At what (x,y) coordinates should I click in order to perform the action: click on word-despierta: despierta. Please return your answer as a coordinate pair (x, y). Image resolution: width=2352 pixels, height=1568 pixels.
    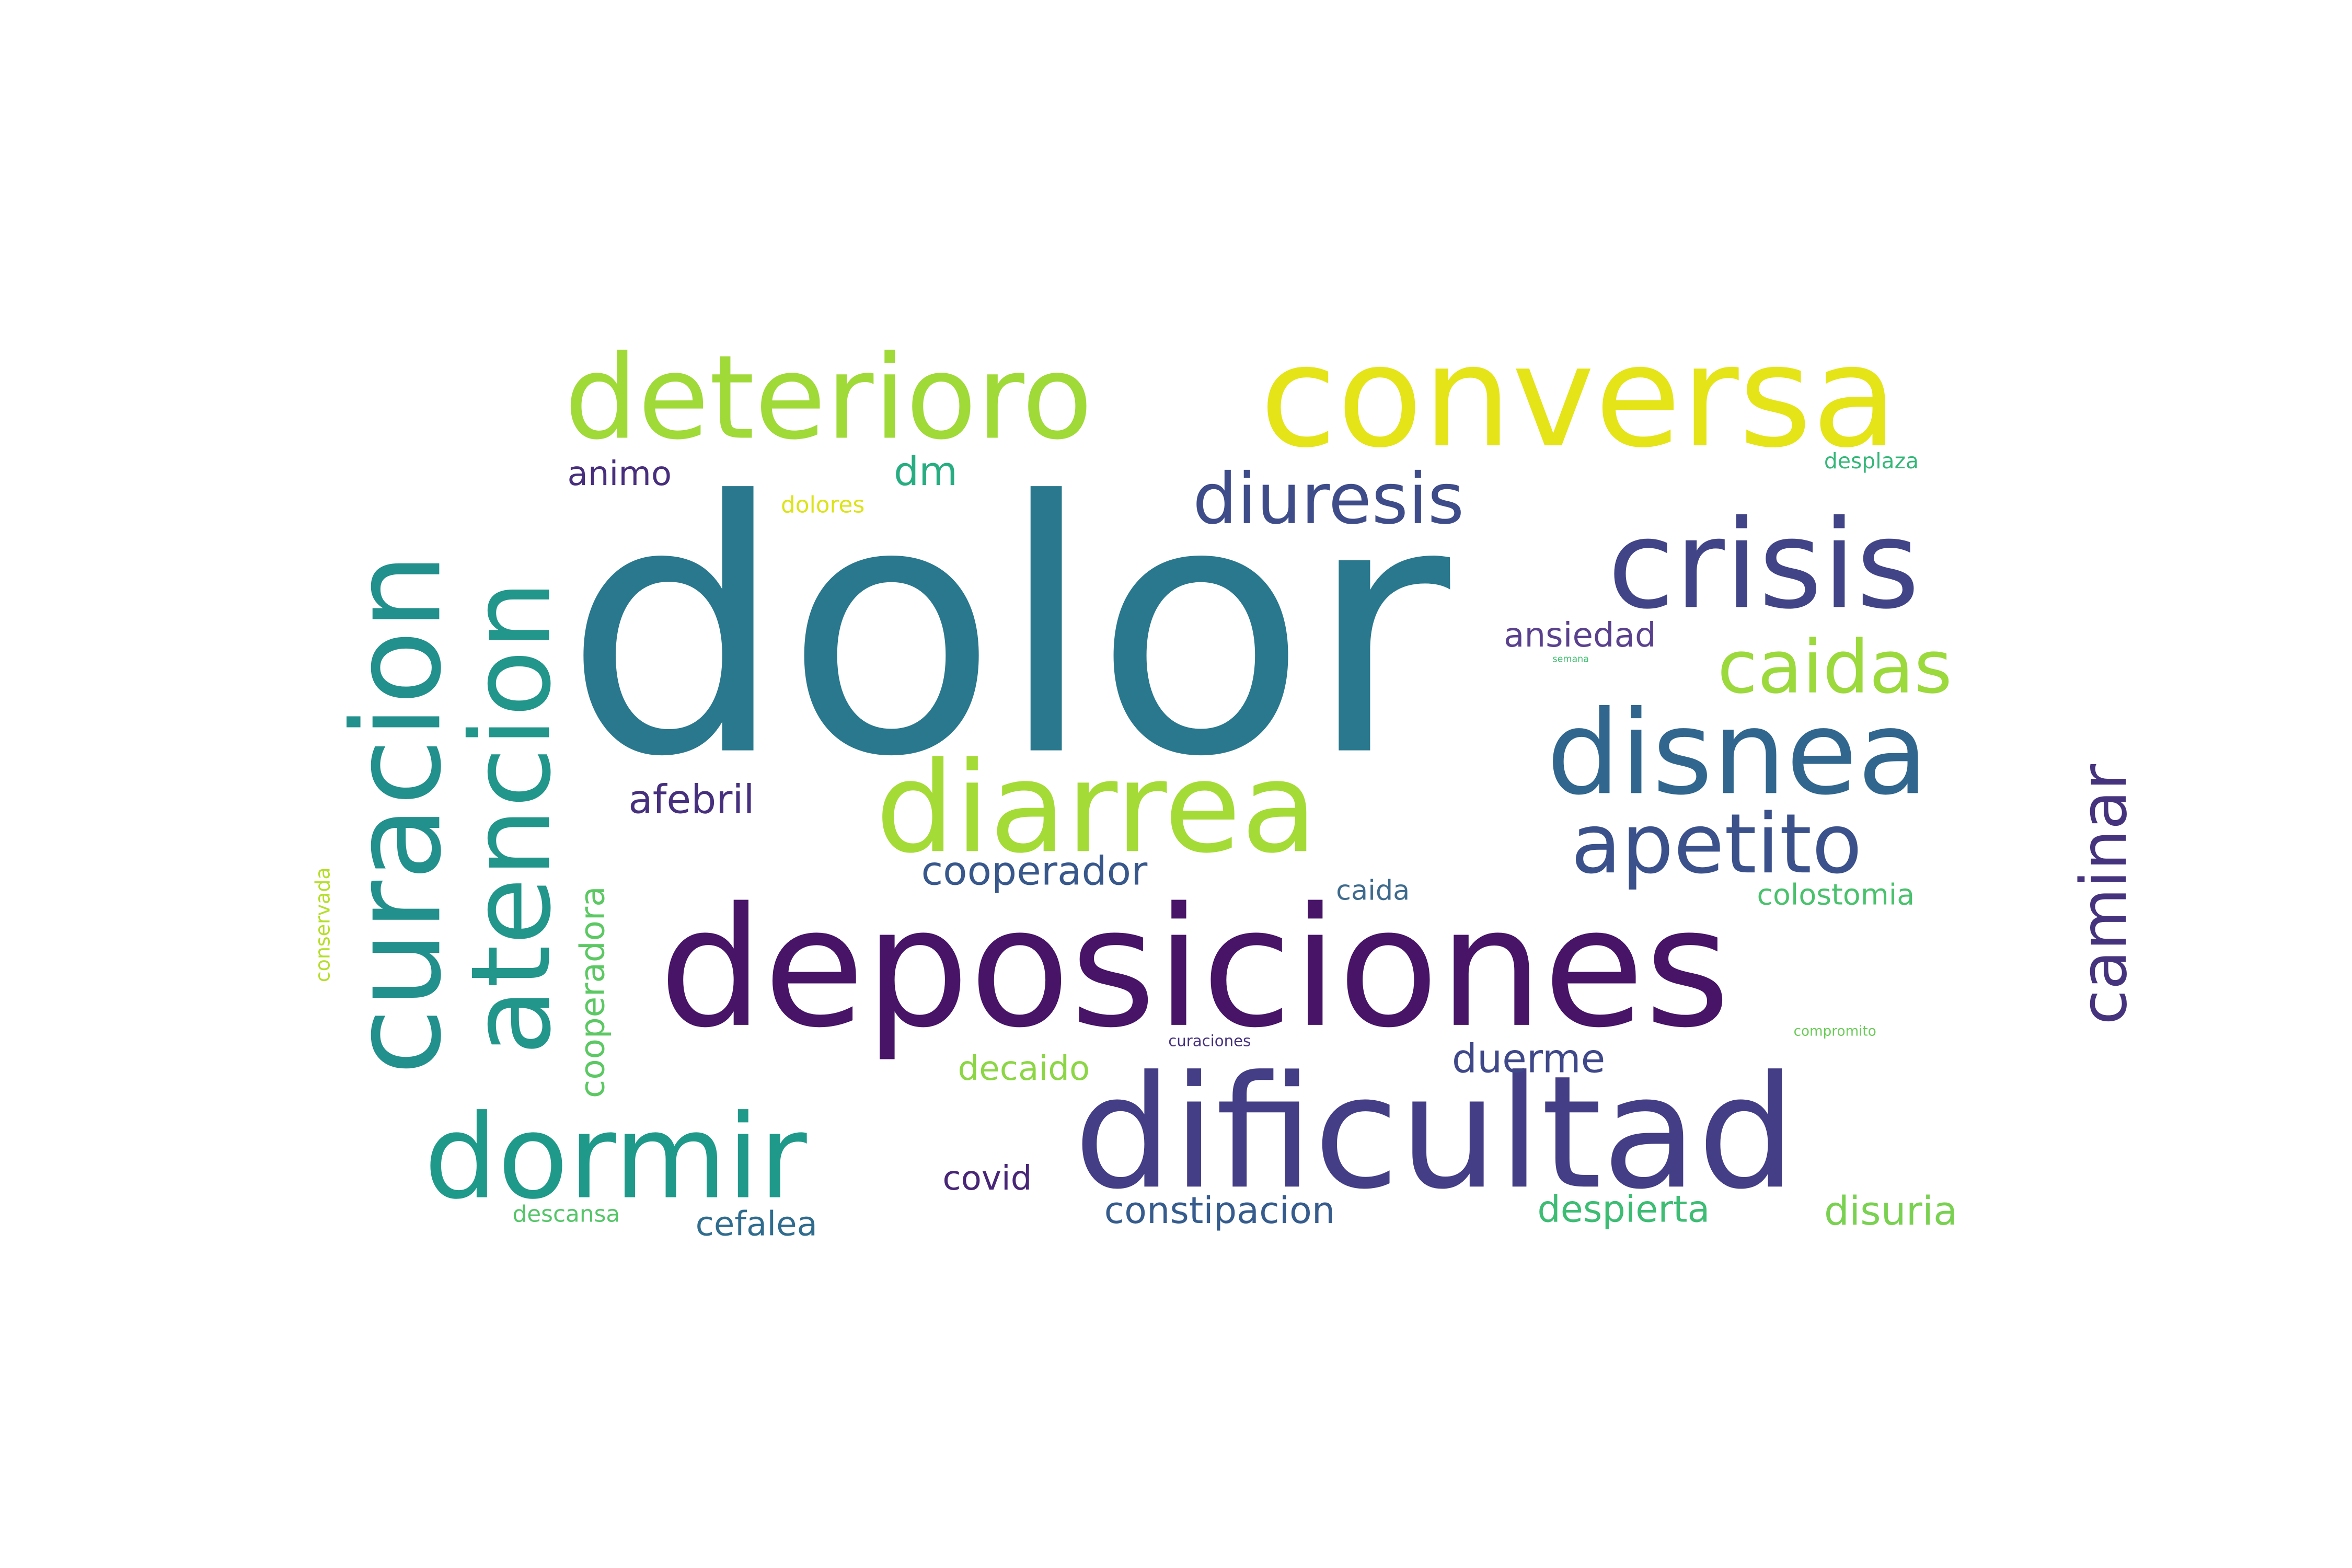
    Looking at the image, I should click on (1623, 1208).